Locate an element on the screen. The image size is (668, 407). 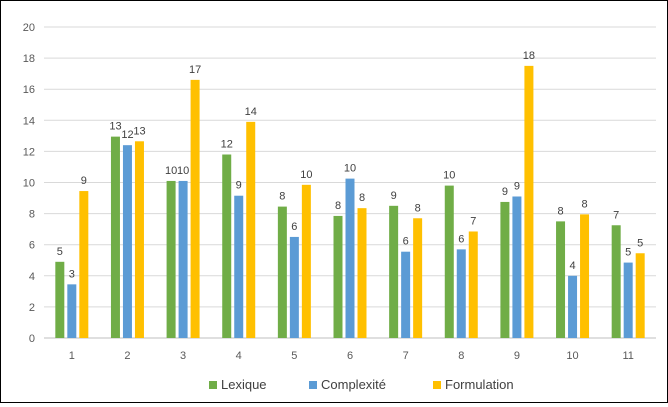
data-label: 4 is located at coordinates (572, 266).